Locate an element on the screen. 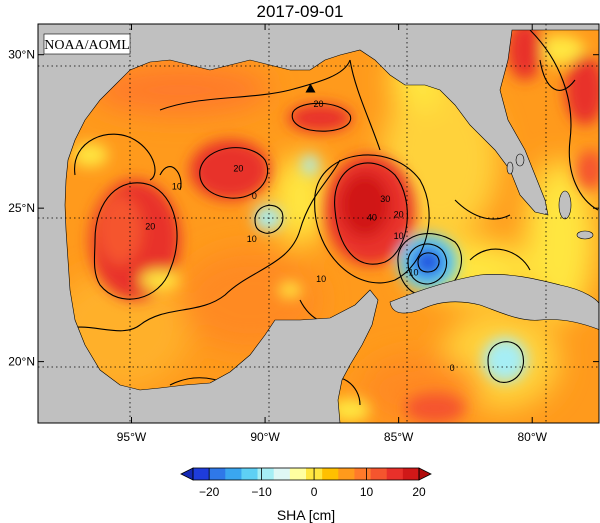  station-marker-triangle is located at coordinates (310, 88).